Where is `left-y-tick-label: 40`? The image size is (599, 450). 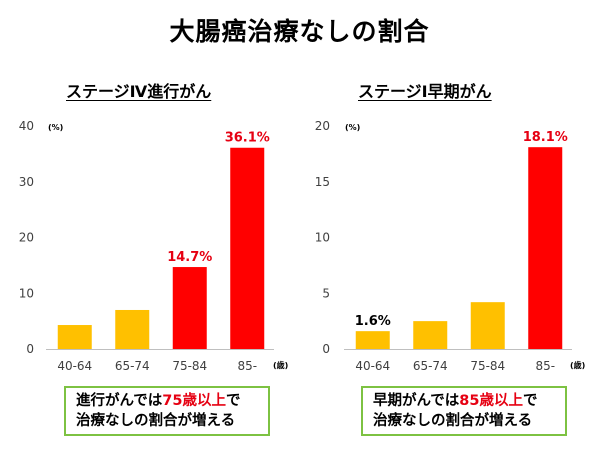 left-y-tick-label: 40 is located at coordinates (26, 126).